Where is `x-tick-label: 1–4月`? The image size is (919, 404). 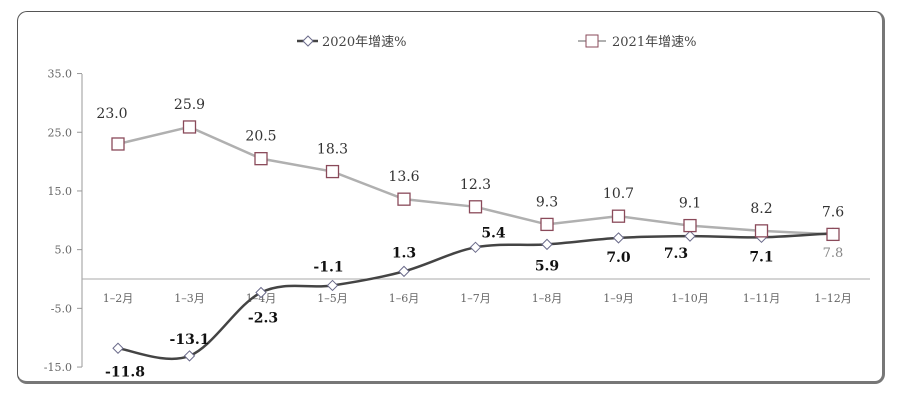 x-tick-label: 1–4月 is located at coordinates (261, 298).